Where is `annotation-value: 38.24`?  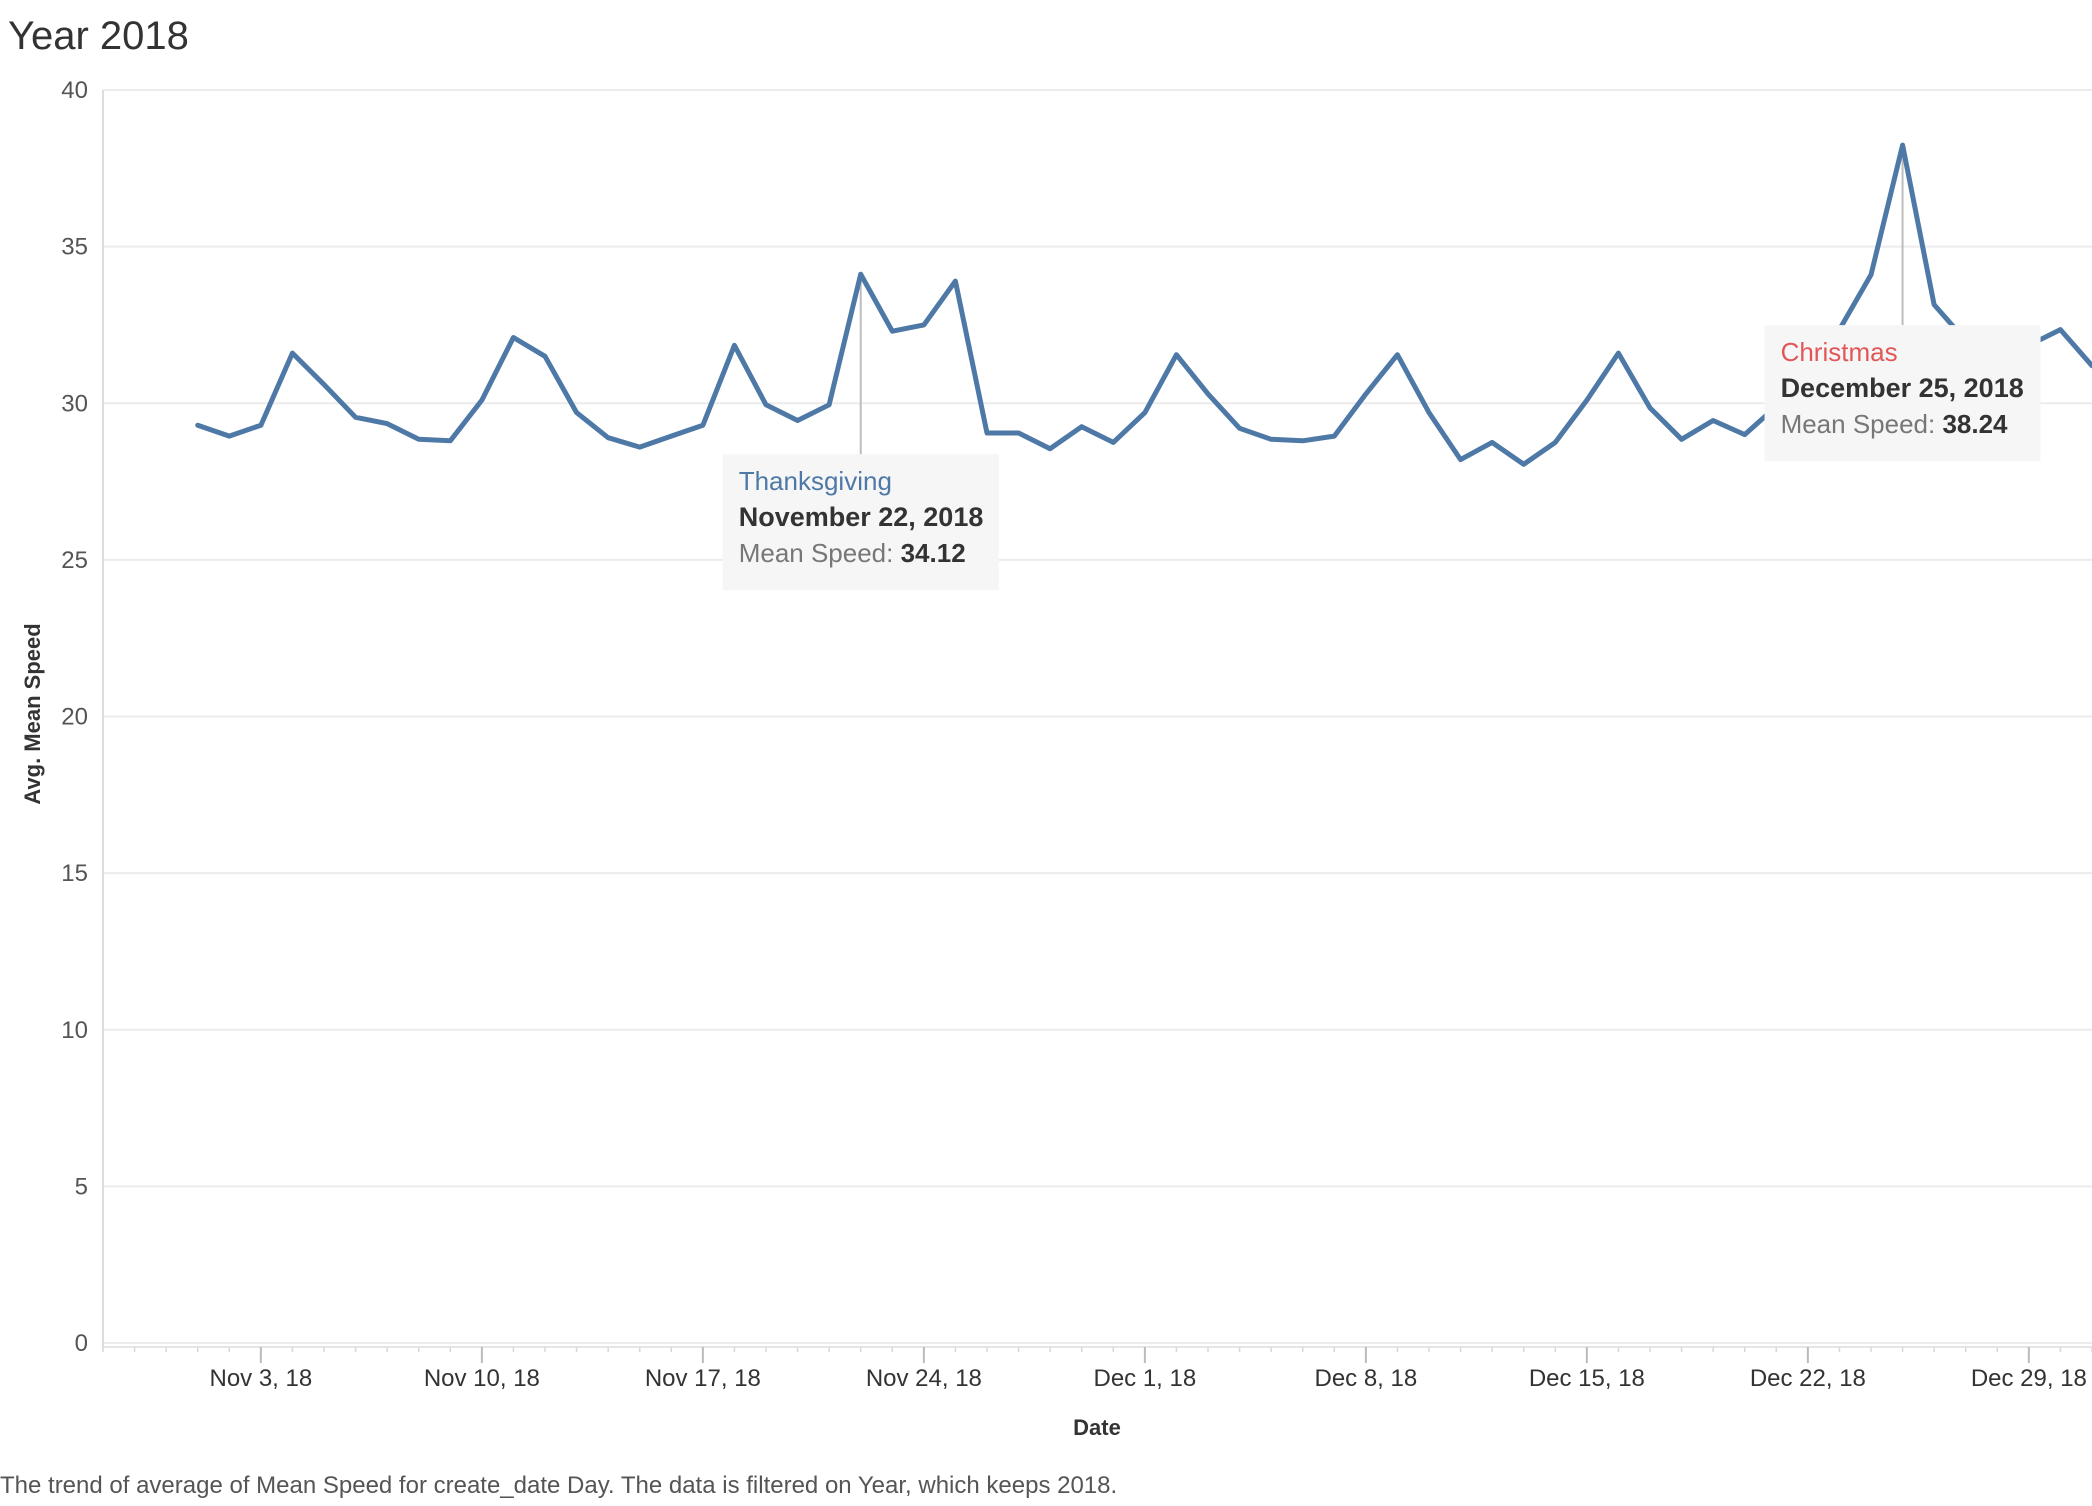
annotation-value: 38.24 is located at coordinates (1975, 424).